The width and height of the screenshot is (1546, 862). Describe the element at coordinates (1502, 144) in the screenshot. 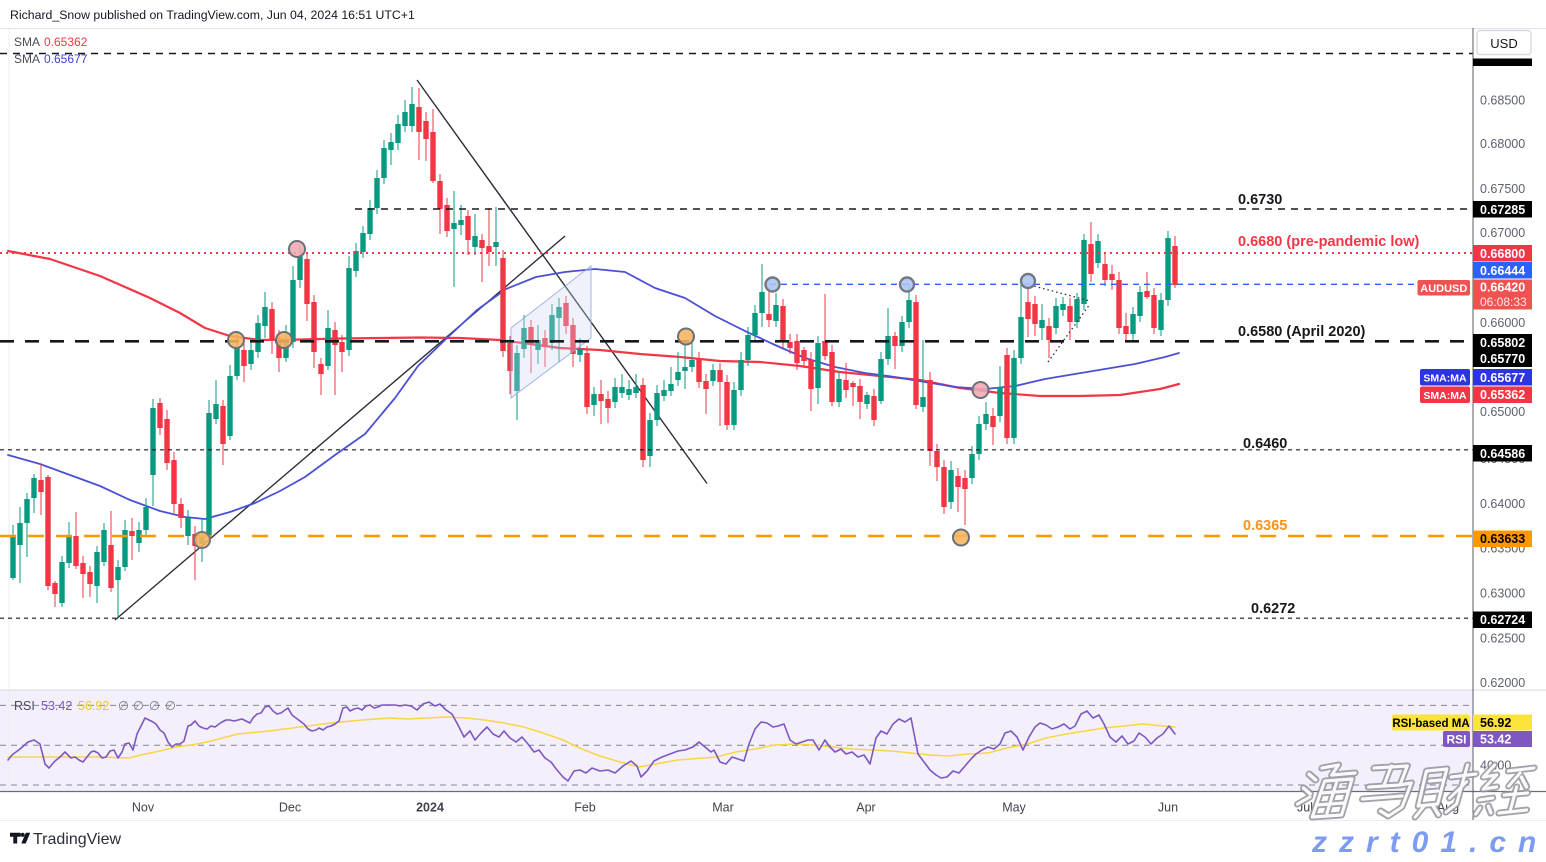

I see `svg-text: 0.68000` at that location.